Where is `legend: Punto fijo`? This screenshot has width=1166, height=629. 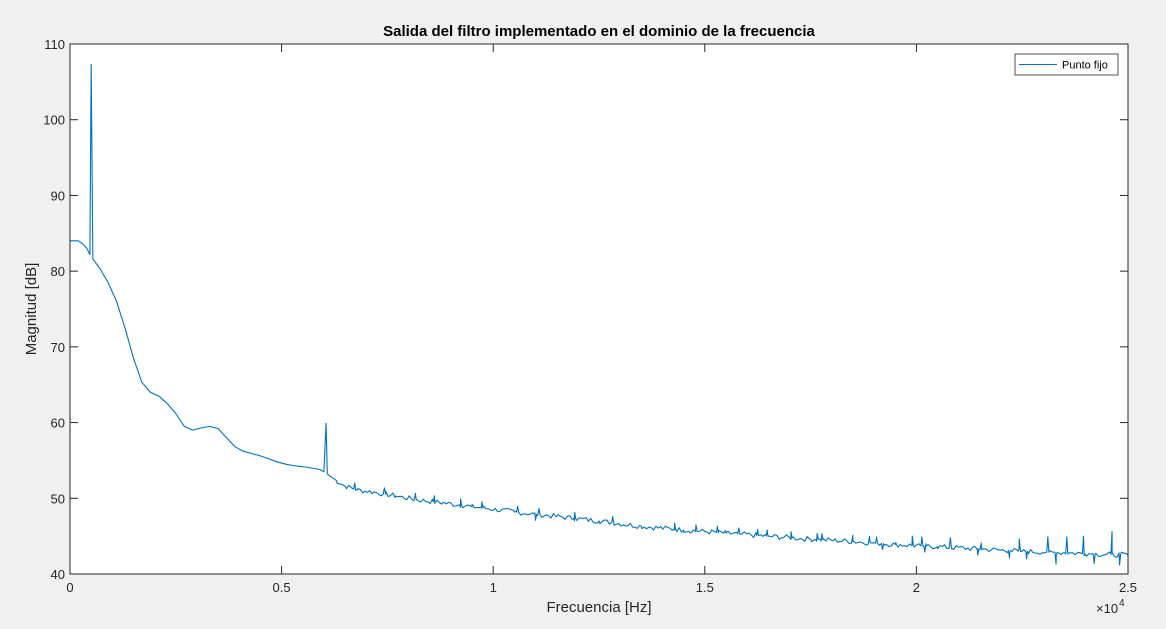 legend: Punto fijo is located at coordinates (1066, 64).